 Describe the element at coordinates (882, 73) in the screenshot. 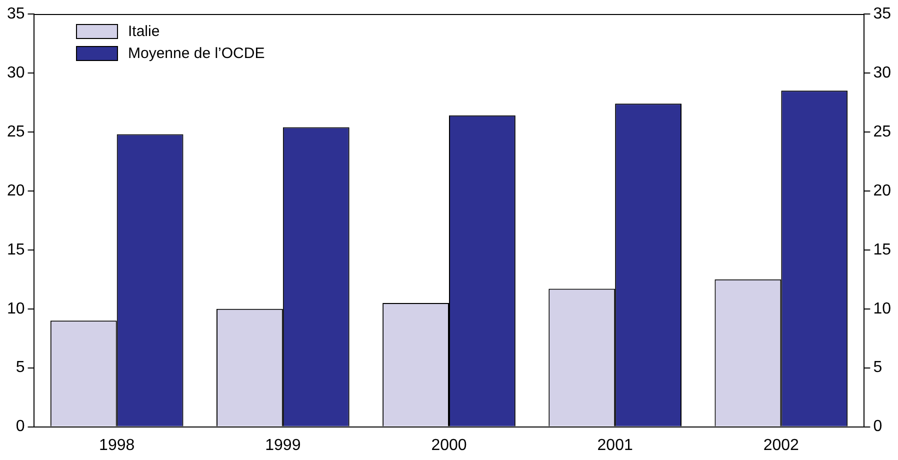

I see `y2-tick-label: 30` at that location.